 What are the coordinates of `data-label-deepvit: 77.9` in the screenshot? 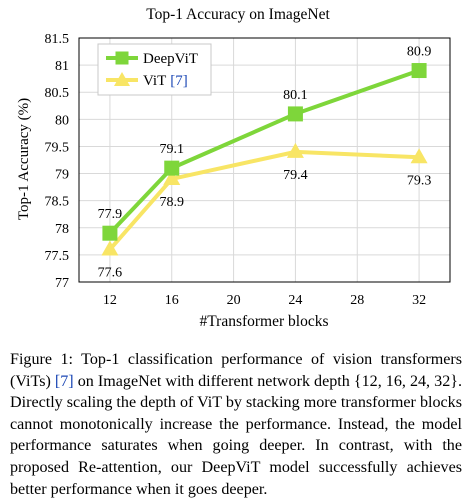 It's located at (110, 214).